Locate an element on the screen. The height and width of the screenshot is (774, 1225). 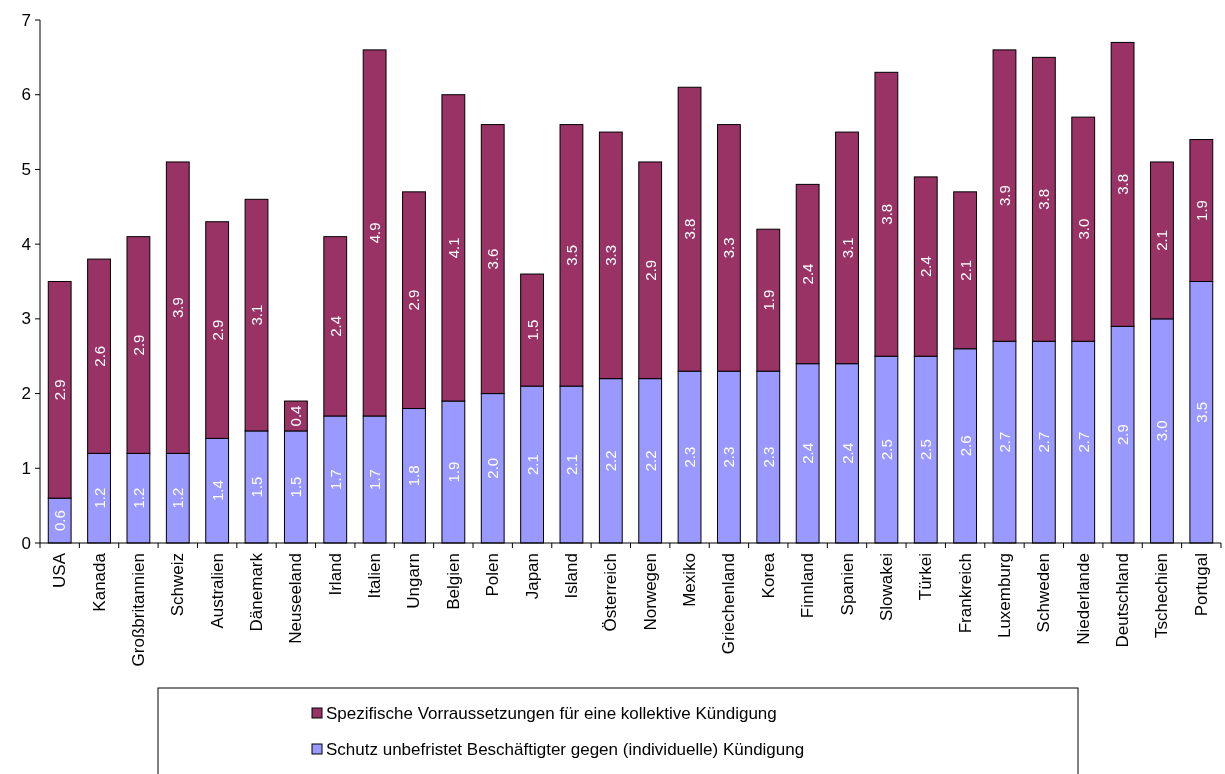
y-tick-label: 2 is located at coordinates (26, 394).